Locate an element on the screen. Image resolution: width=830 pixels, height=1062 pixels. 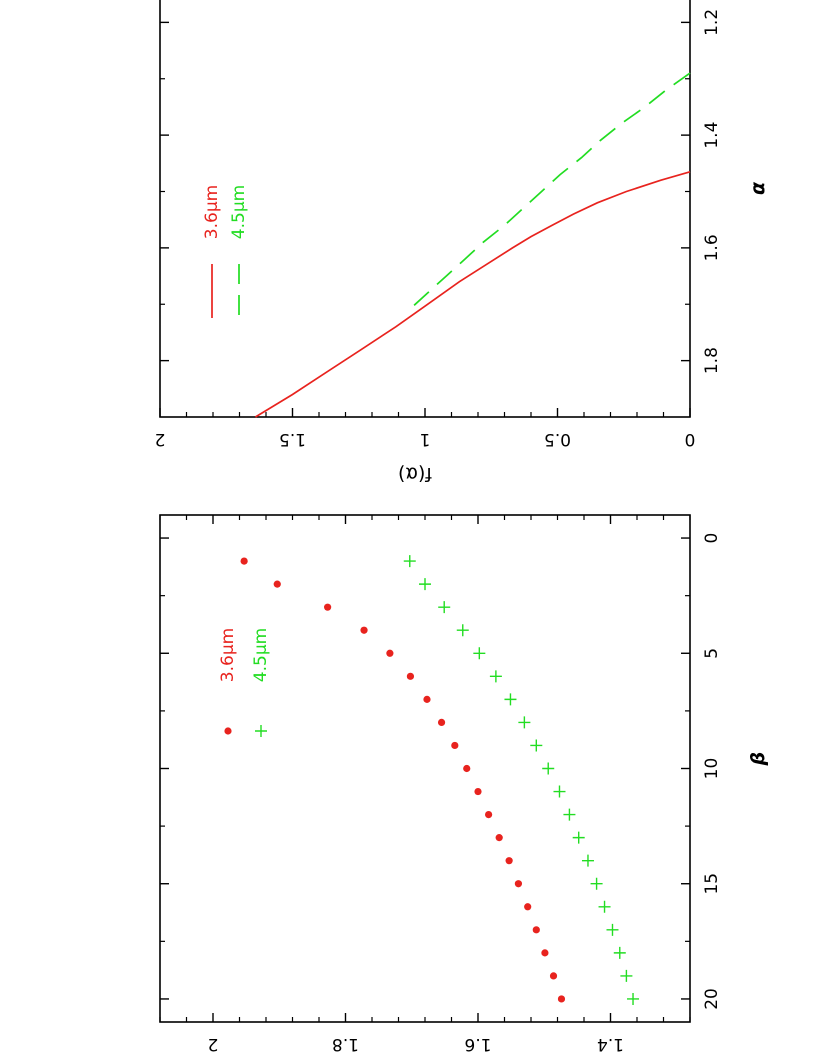
x-tick-label: 1.4 is located at coordinates (712, 135).